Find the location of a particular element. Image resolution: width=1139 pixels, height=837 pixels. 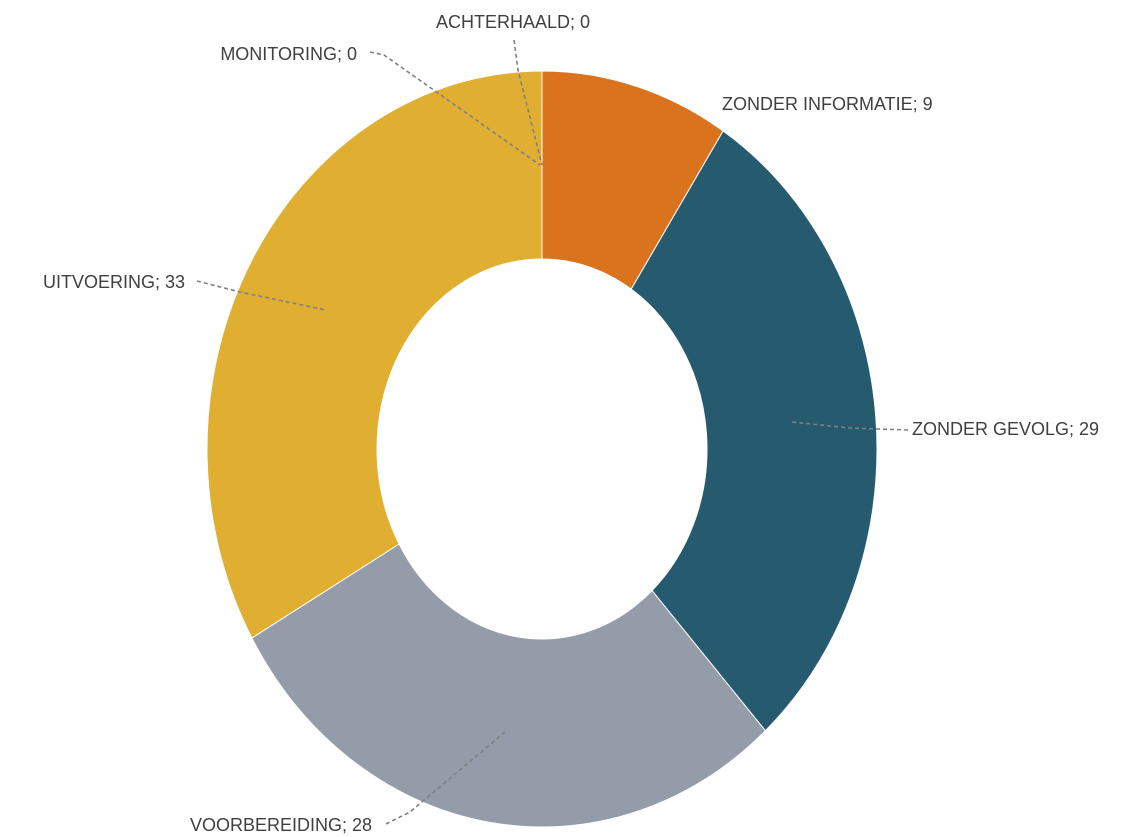

data-label: VOORBEREIDING; 28 is located at coordinates (281, 825).